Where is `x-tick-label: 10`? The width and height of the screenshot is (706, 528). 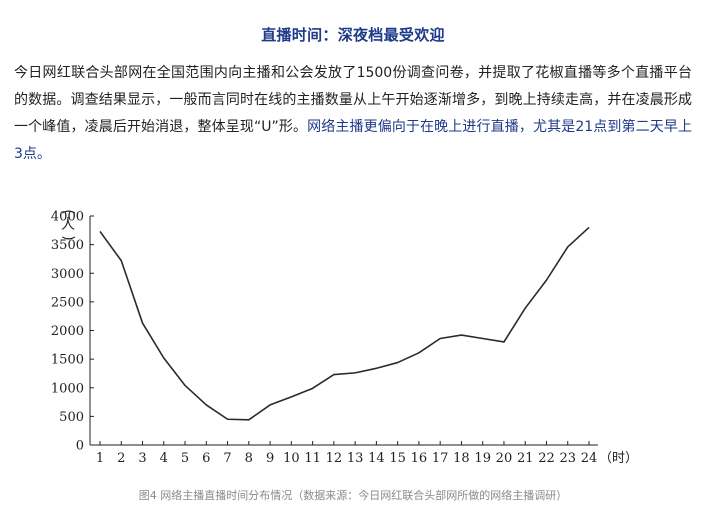
x-tick-label: 10 is located at coordinates (291, 458).